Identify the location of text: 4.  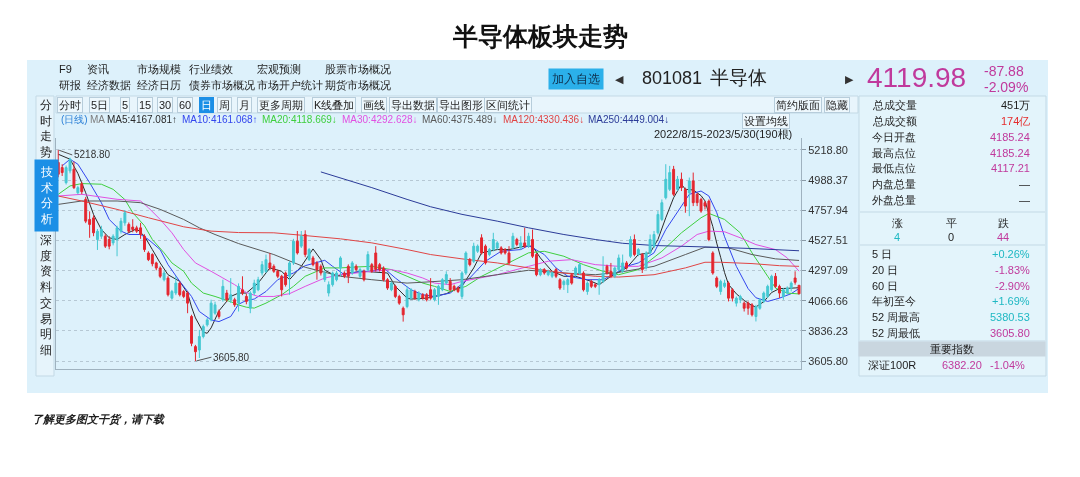
(897, 237).